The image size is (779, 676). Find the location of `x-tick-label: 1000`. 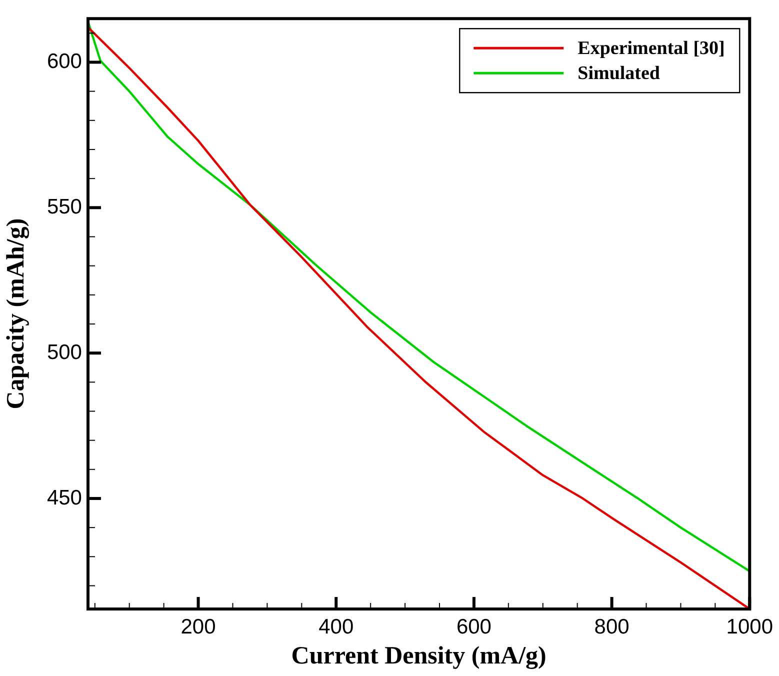

x-tick-label: 1000 is located at coordinates (749, 626).